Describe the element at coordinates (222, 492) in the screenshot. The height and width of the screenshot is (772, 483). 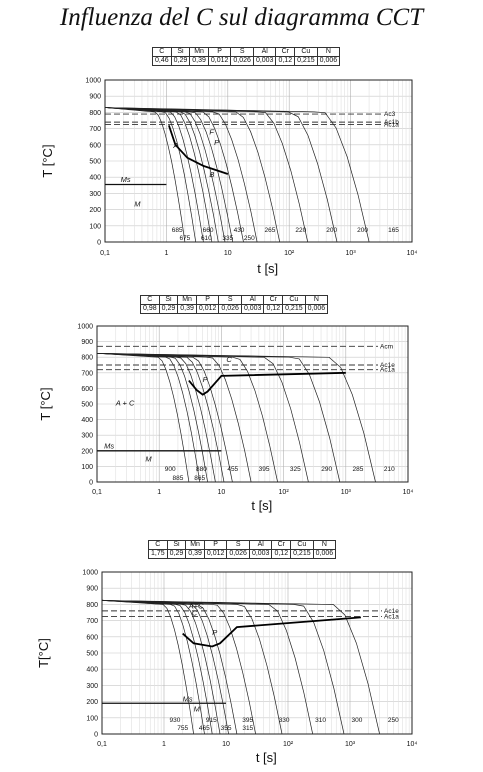
I see `x-tick-label: 10` at that location.